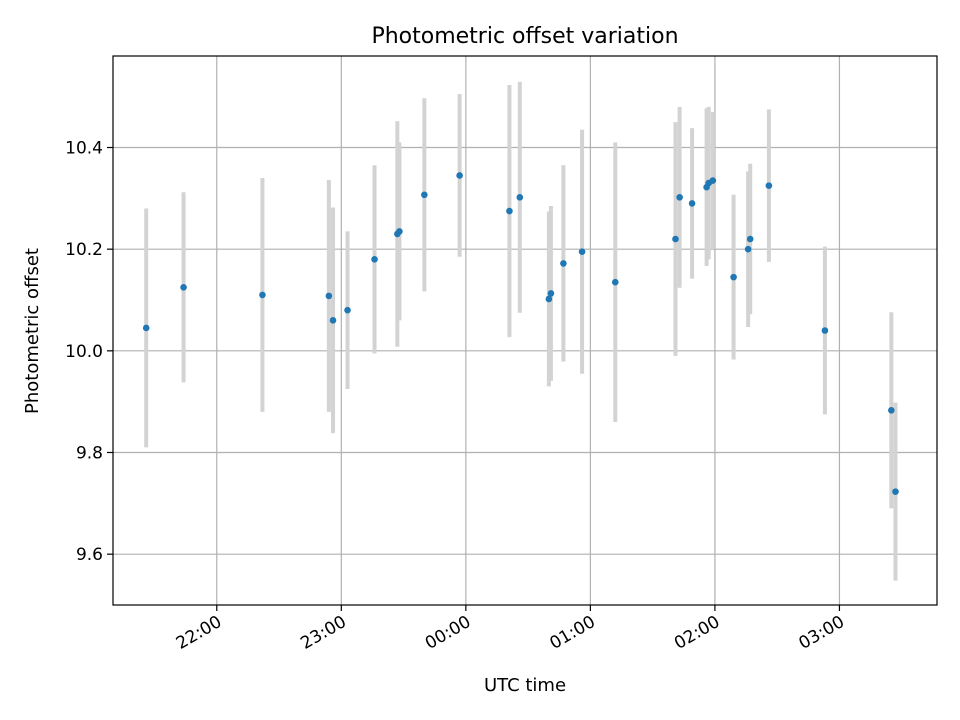 The height and width of the screenshot is (720, 960). What do you see at coordinates (84, 352) in the screenshot?
I see `y-tick-label: 10.0` at bounding box center [84, 352].